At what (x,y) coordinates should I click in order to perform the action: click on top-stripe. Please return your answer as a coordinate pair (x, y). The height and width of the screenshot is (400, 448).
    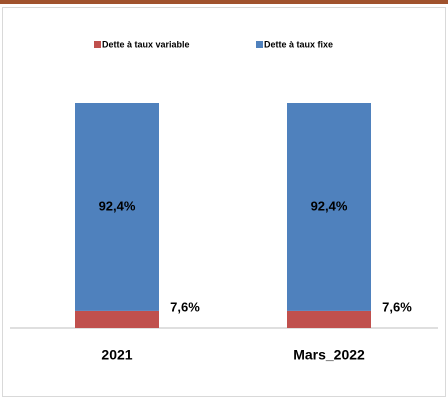
    Looking at the image, I should click on (224, 2).